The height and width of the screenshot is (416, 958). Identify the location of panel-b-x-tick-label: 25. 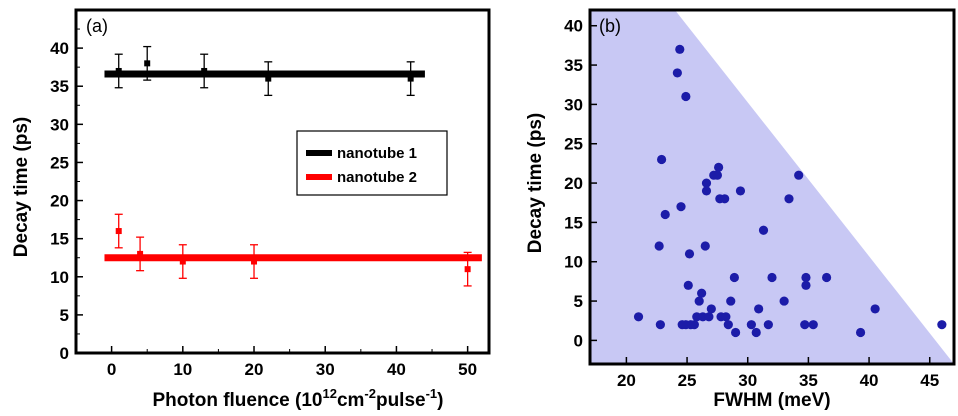
(687, 380).